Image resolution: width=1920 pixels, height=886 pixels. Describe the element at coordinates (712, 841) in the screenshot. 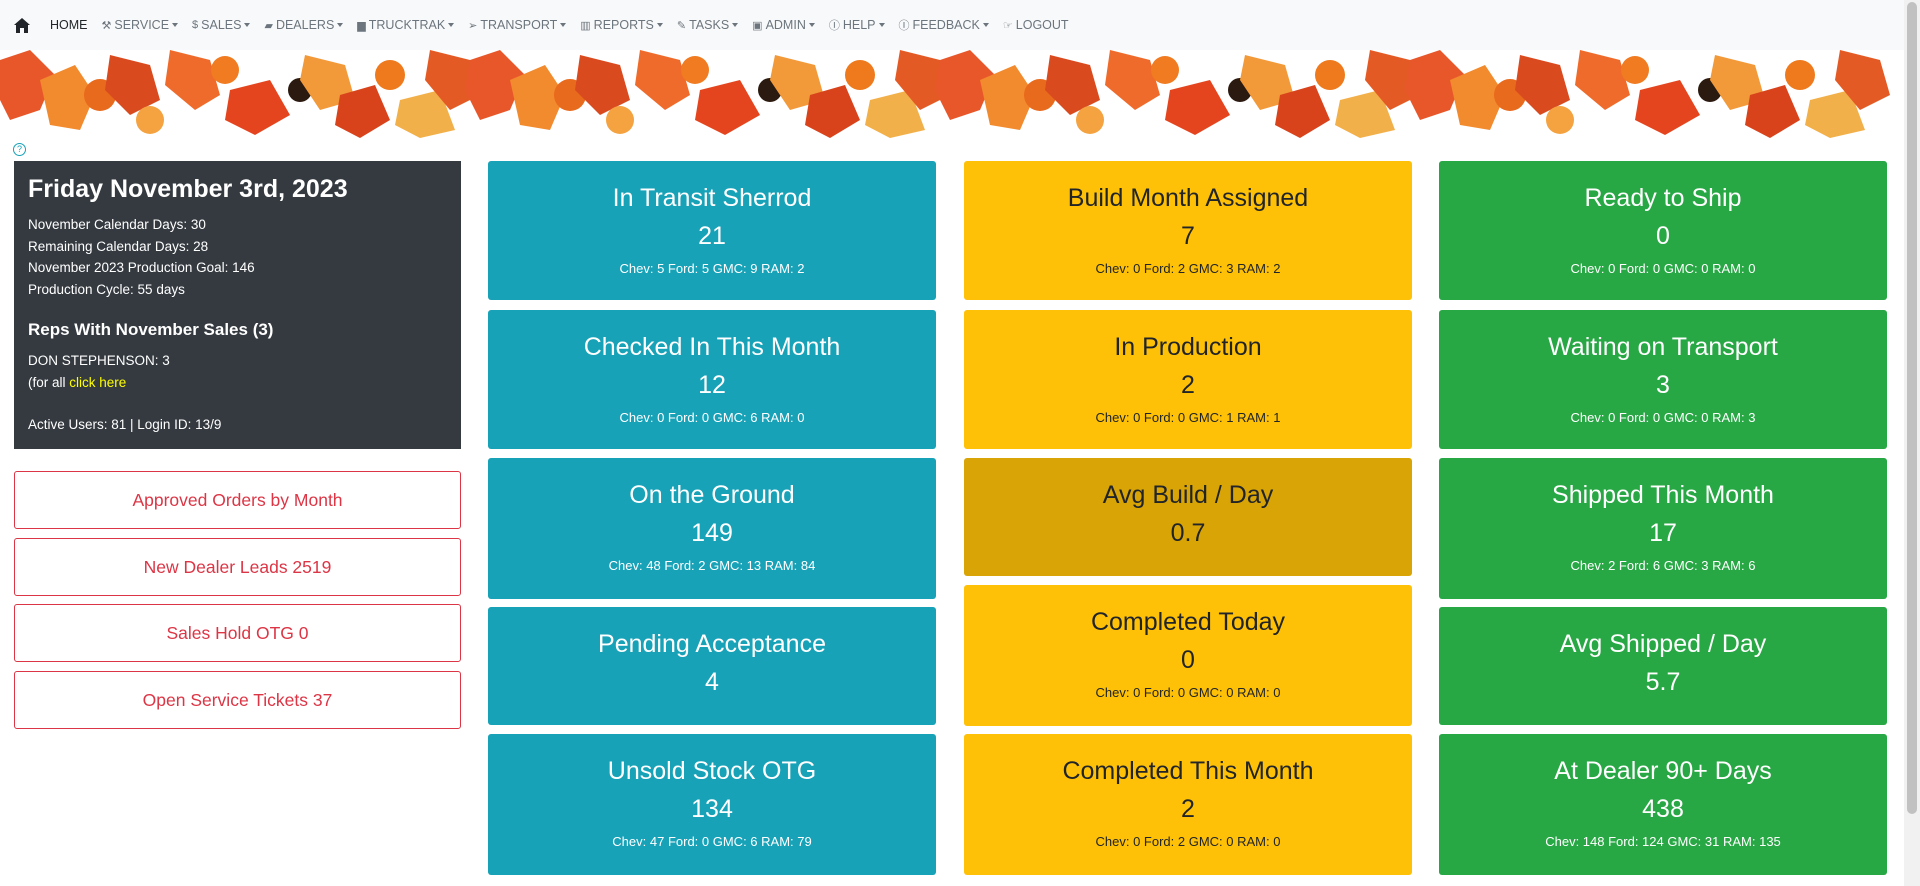

I see `tile-breakdown: Chev: 47 Ford: 0 GMC: 6 RAM: 79` at that location.